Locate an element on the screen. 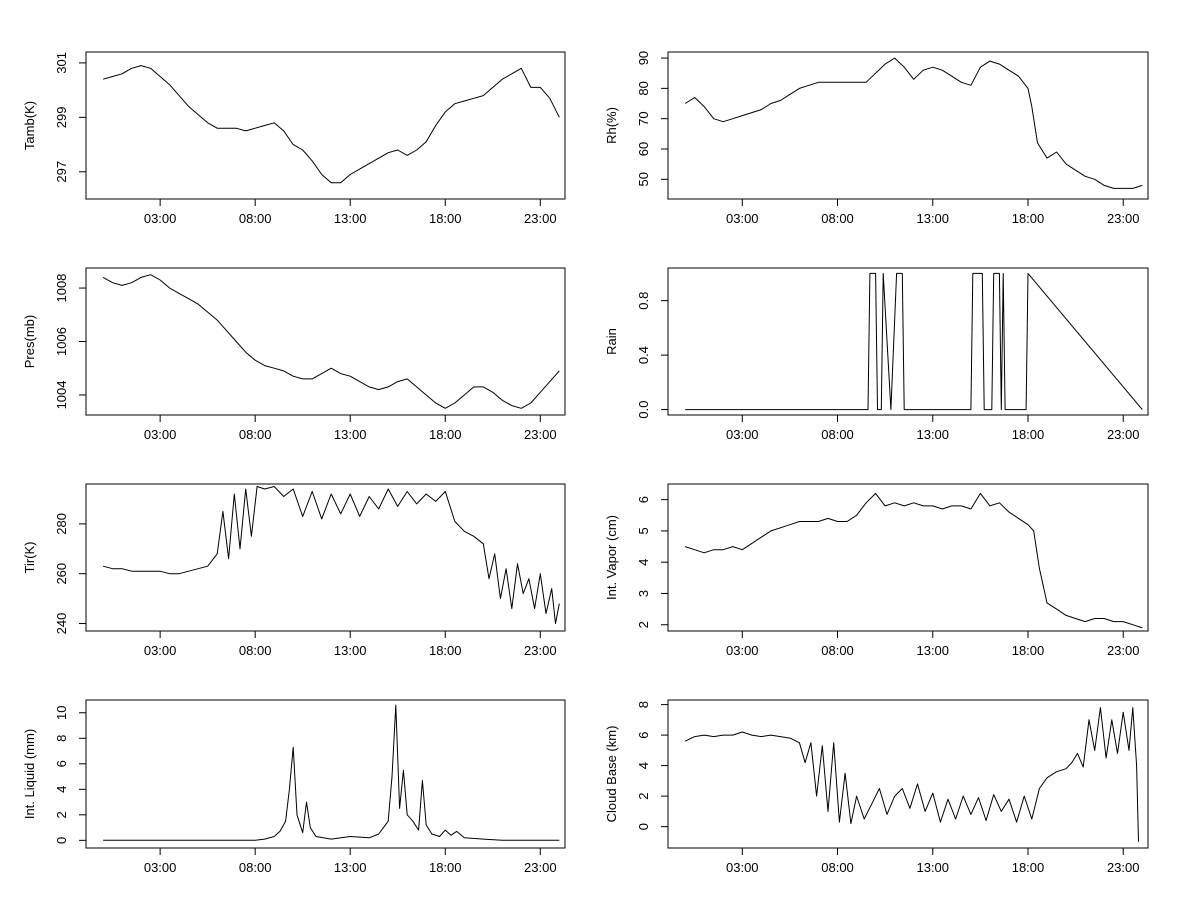 The width and height of the screenshot is (1200, 900). y-tick-label: 70 is located at coordinates (643, 118).